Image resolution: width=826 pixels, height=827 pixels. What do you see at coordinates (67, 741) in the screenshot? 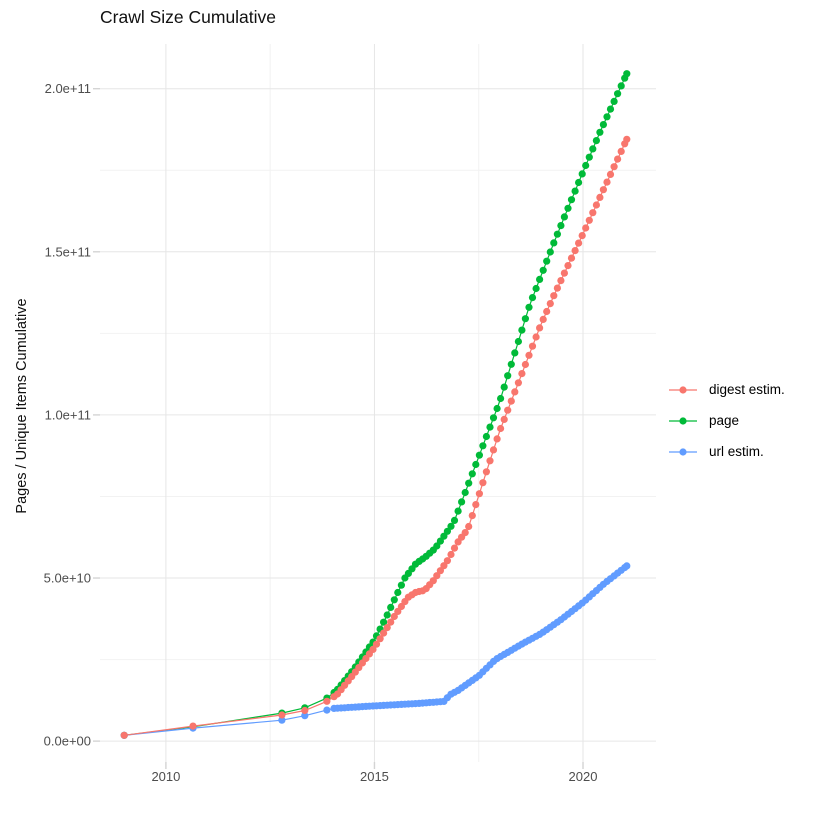
I see `y-tick-label: 0.0e+00` at bounding box center [67, 741].